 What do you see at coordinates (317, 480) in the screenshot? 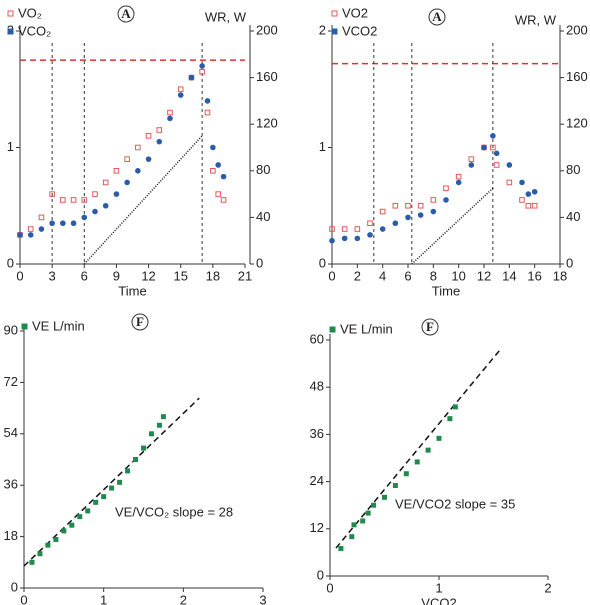
I see `y-tick-label: 24` at bounding box center [317, 480].